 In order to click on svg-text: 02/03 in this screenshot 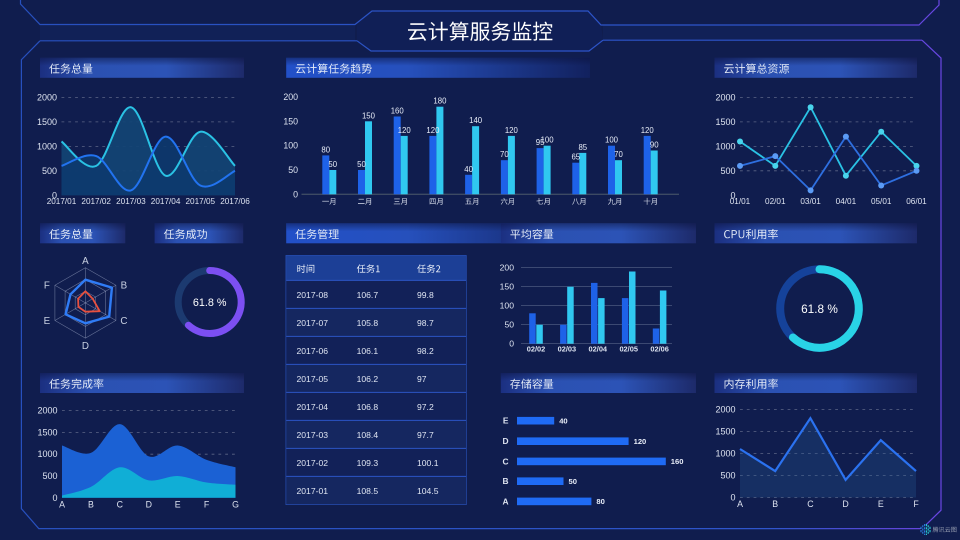, I will do `click(567, 349)`.